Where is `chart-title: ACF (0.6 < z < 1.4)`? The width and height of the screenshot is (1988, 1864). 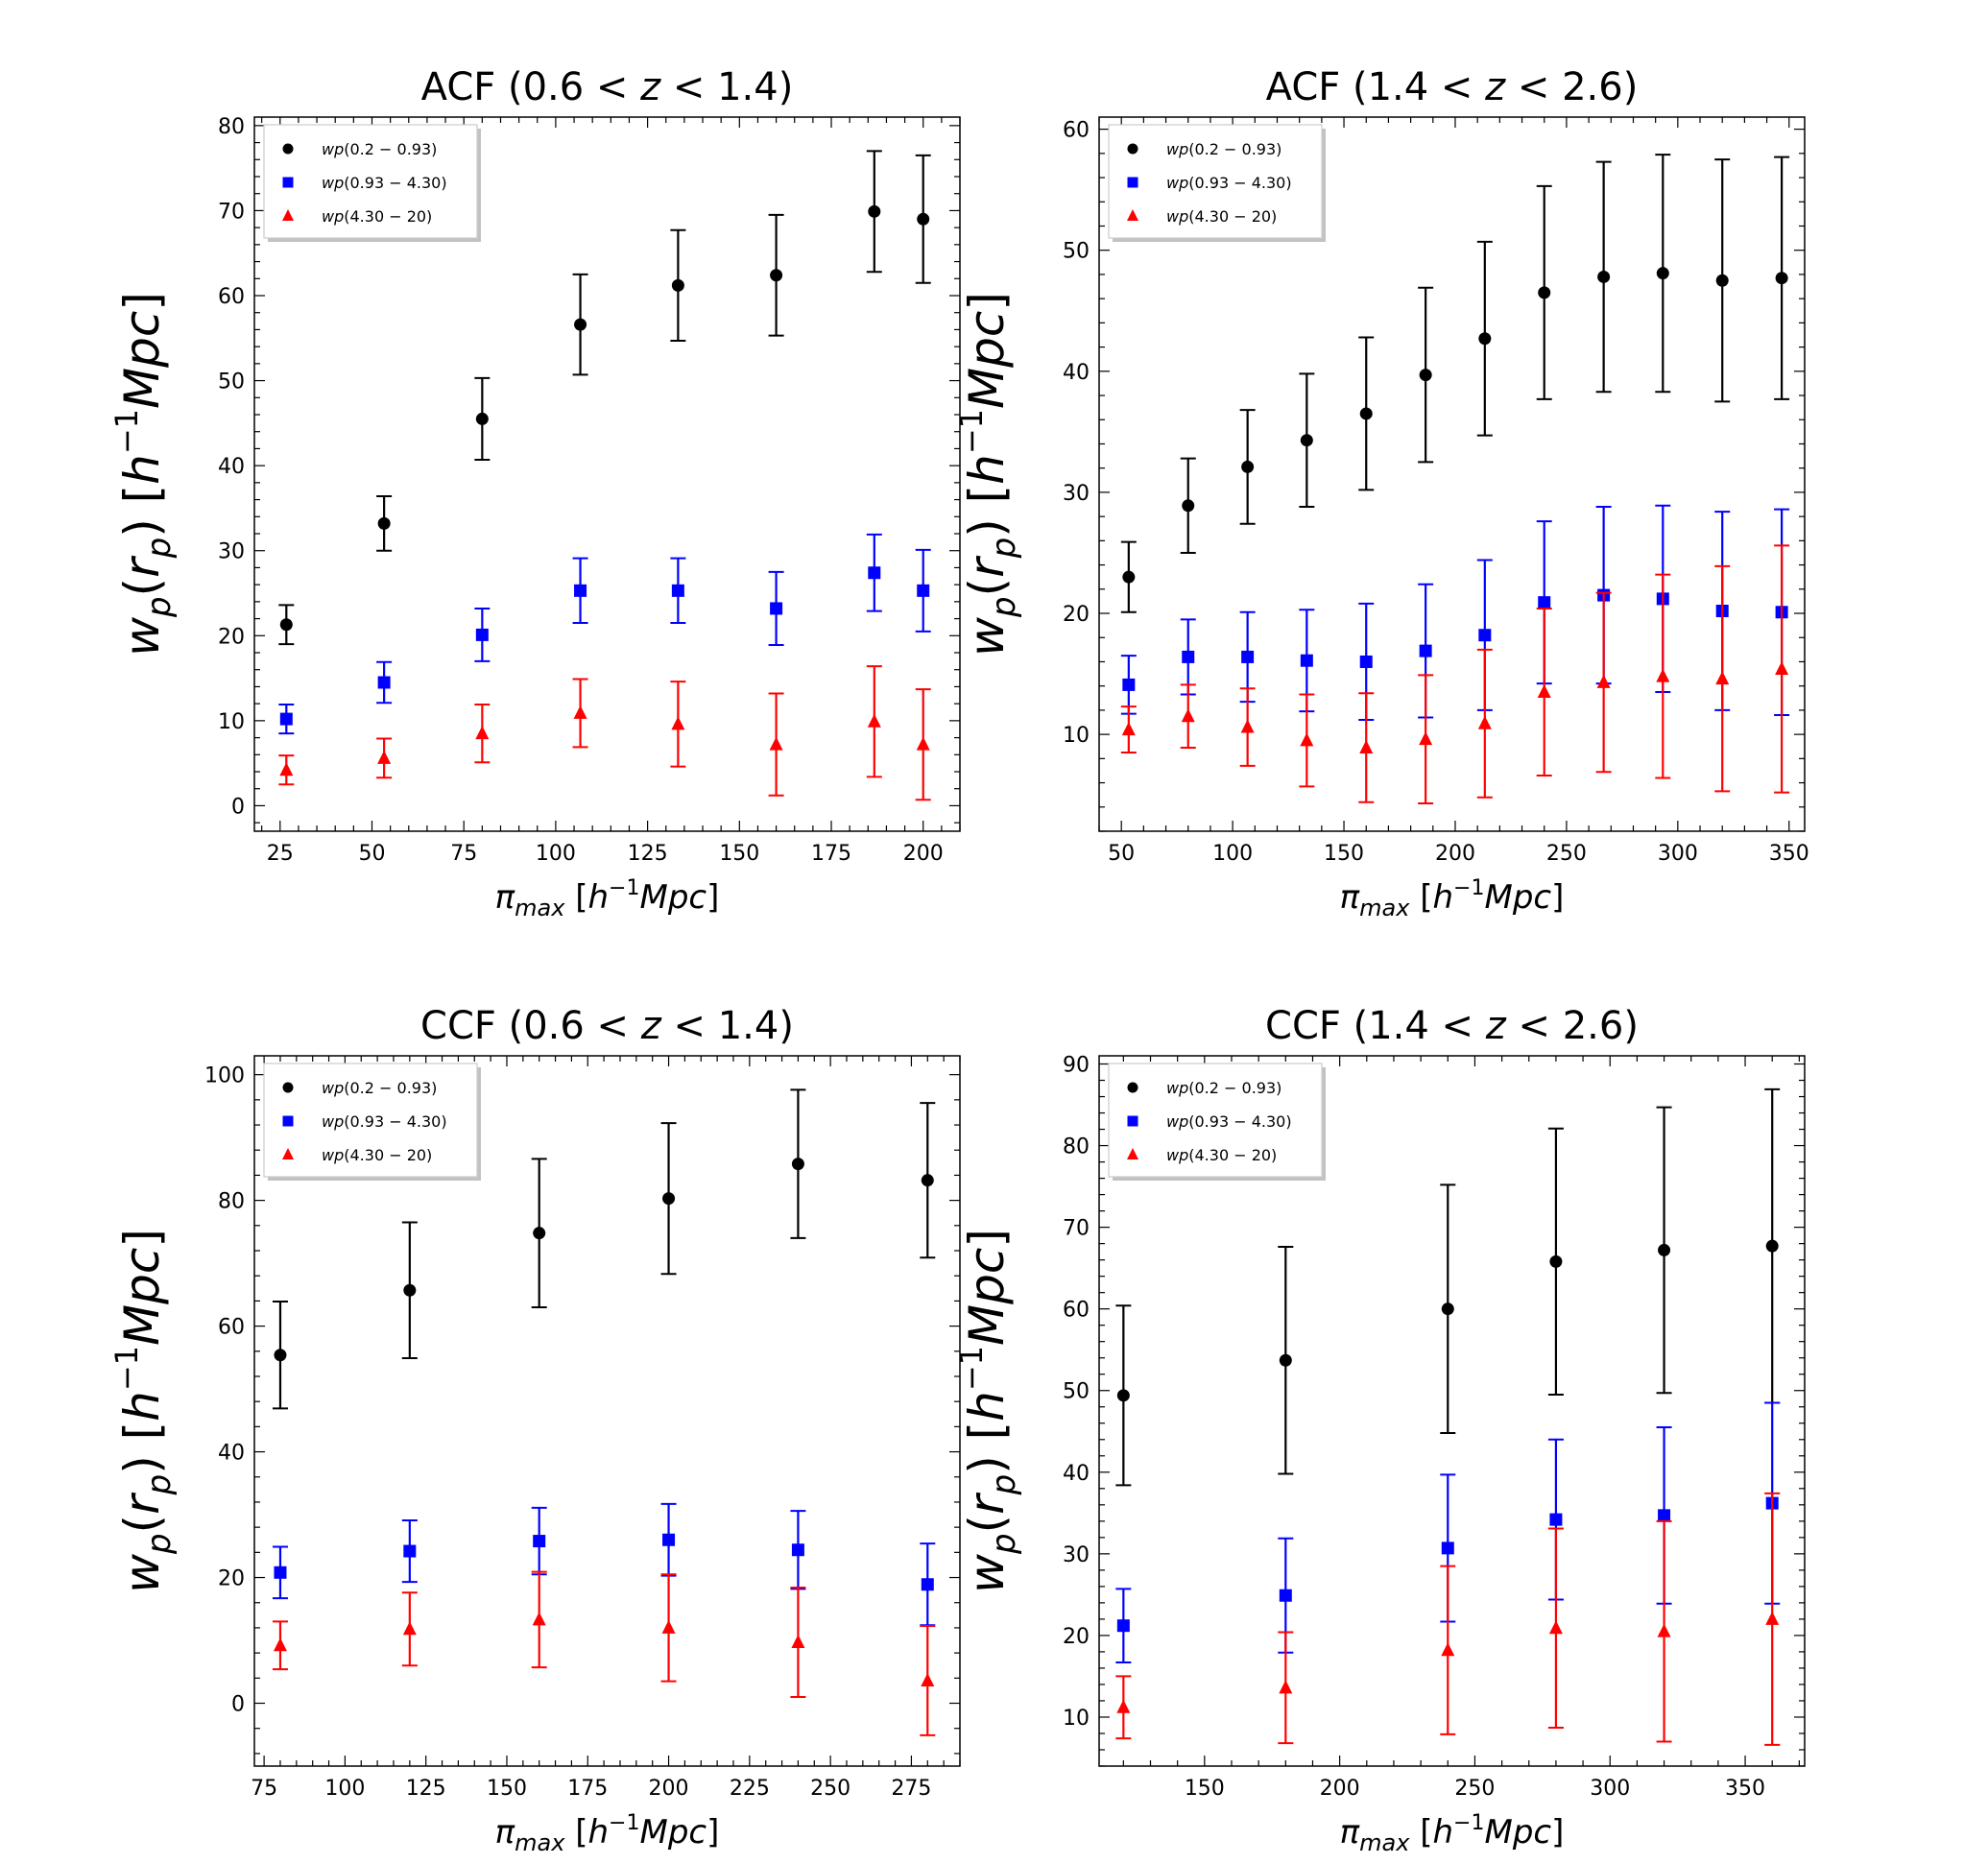
chart-title: ACF (0.6 < z < 1.4) is located at coordinates (607, 87).